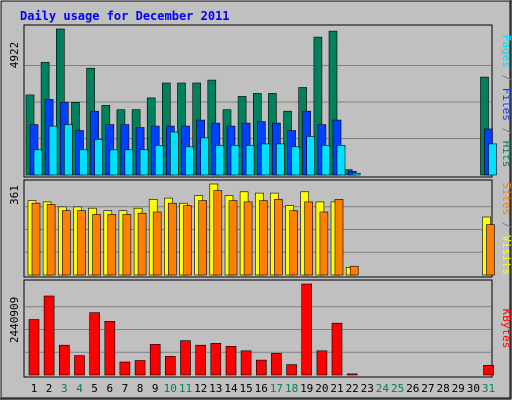 Image resolution: width=512 pixels, height=405 pixels. I want to click on day-label-5: 5, so click(94, 388).